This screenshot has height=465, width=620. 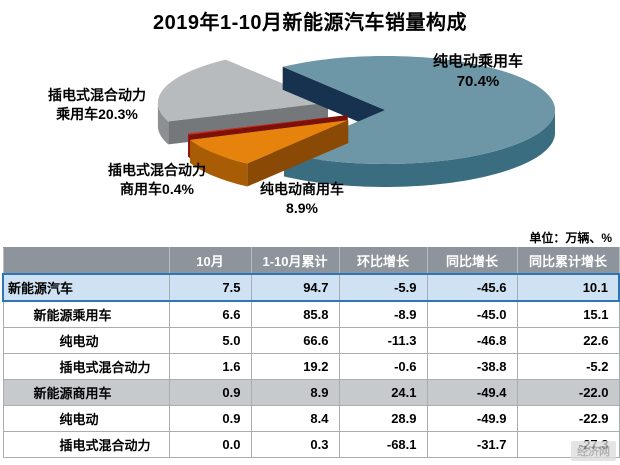 I want to click on table-cell: -5.2, so click(x=568, y=366).